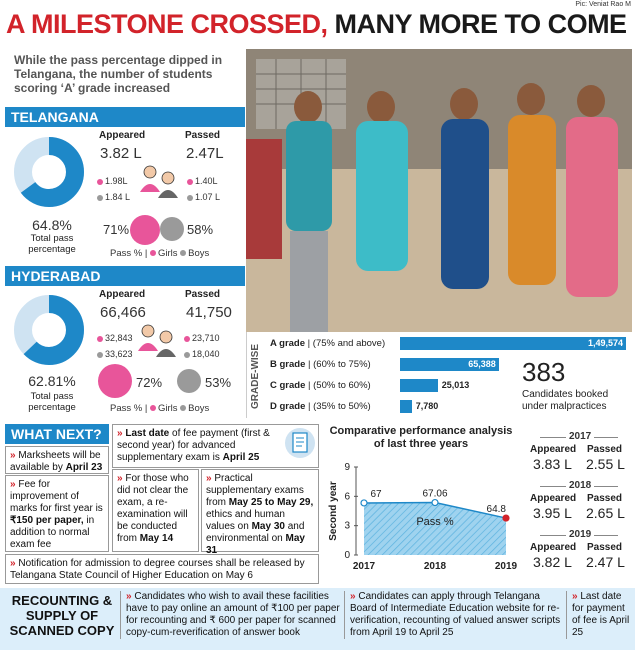 The image size is (635, 650). I want to click on footer-bg, so click(317, 619).